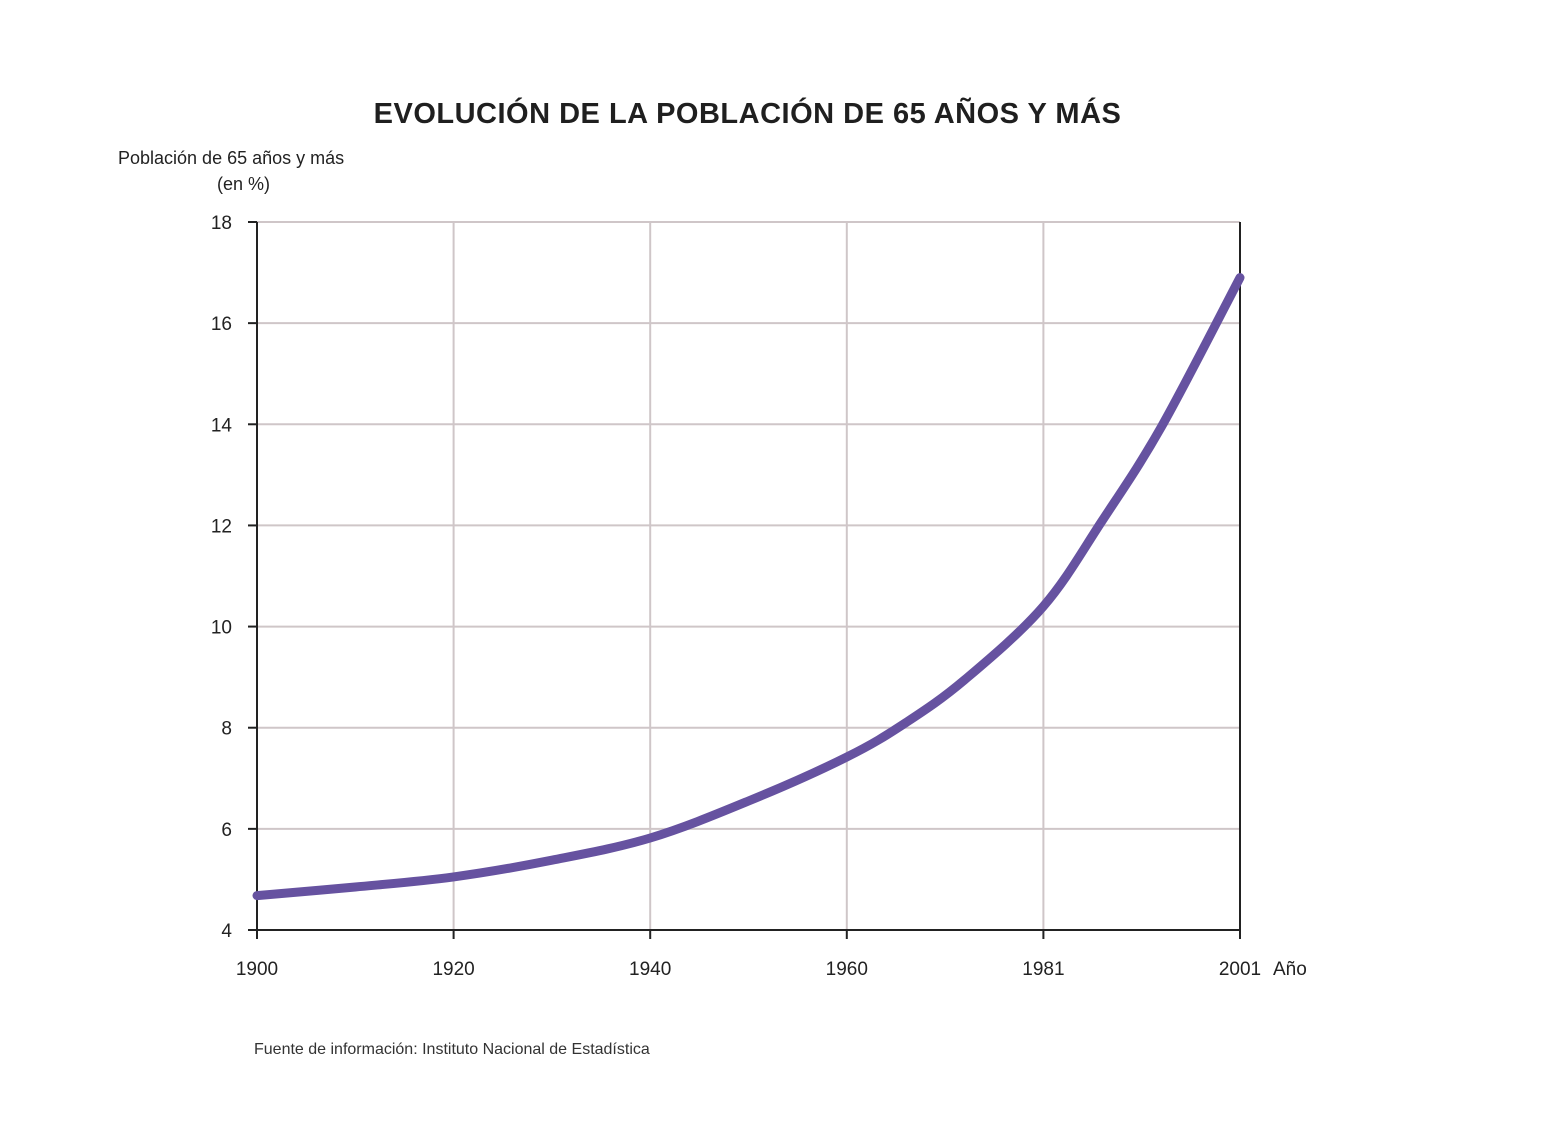  I want to click on x-tick-label: 1900, so click(257, 969).